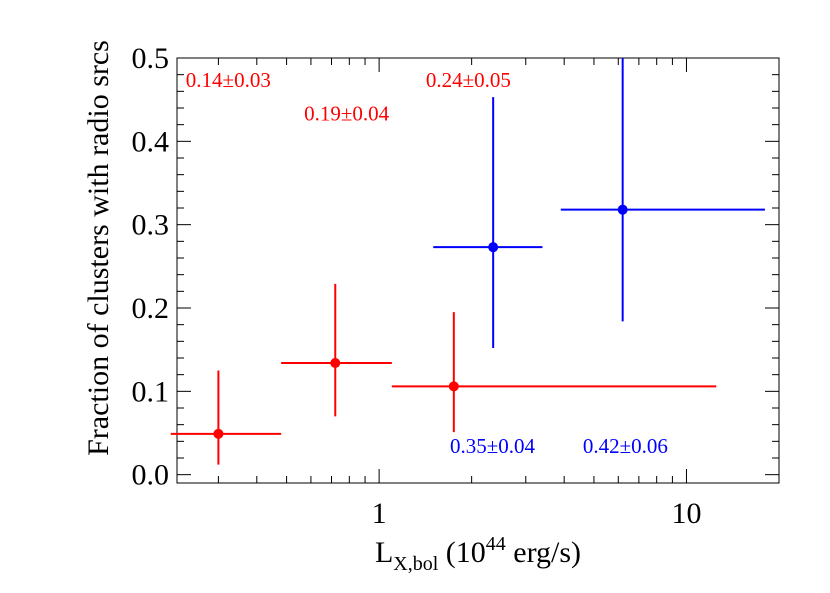 Image resolution: width=830 pixels, height=593 pixels. What do you see at coordinates (151, 225) in the screenshot?
I see `y-tick-label: 0.3` at bounding box center [151, 225].